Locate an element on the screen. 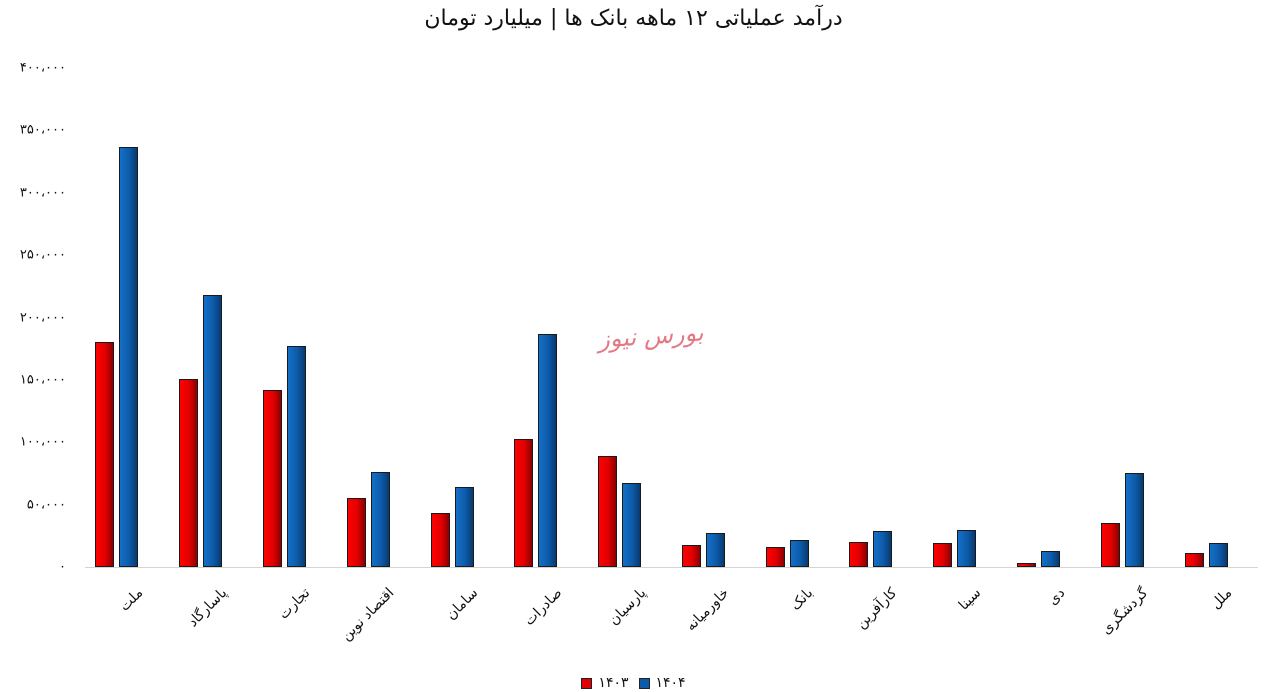 The height and width of the screenshot is (692, 1267). y-tick-label: ۲۵۰،۰۰۰ is located at coordinates (42, 255).